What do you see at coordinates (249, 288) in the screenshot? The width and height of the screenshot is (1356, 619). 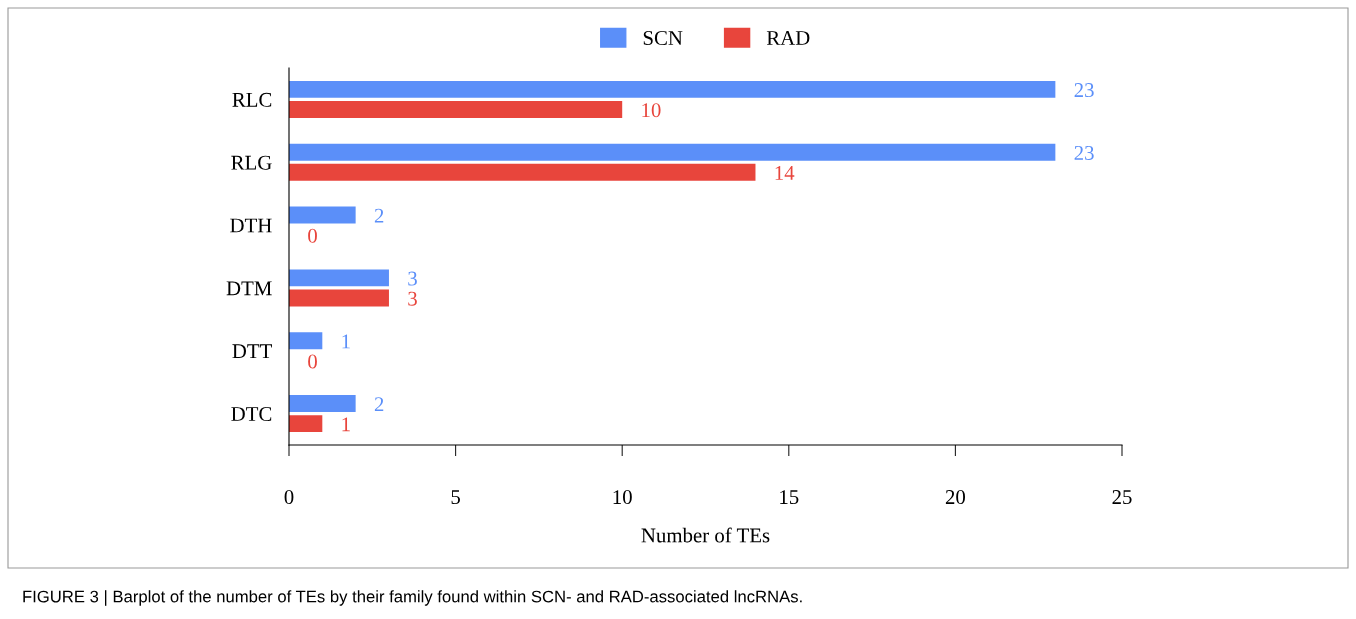 I see `y-tick-label: DTM` at bounding box center [249, 288].